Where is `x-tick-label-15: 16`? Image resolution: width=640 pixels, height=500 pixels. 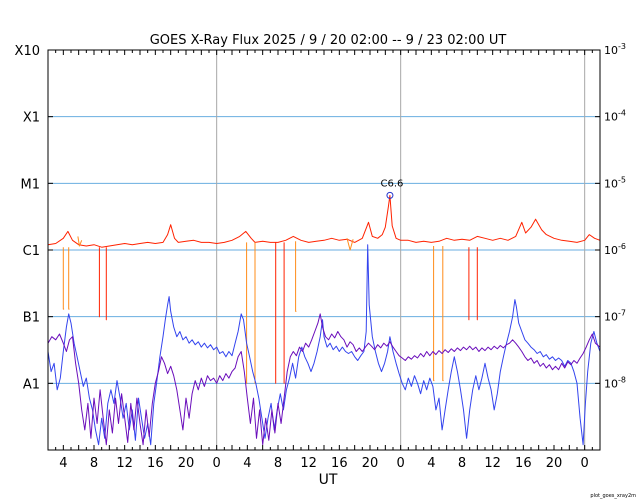
x-tick-label-15: 16 is located at coordinates (523, 463).